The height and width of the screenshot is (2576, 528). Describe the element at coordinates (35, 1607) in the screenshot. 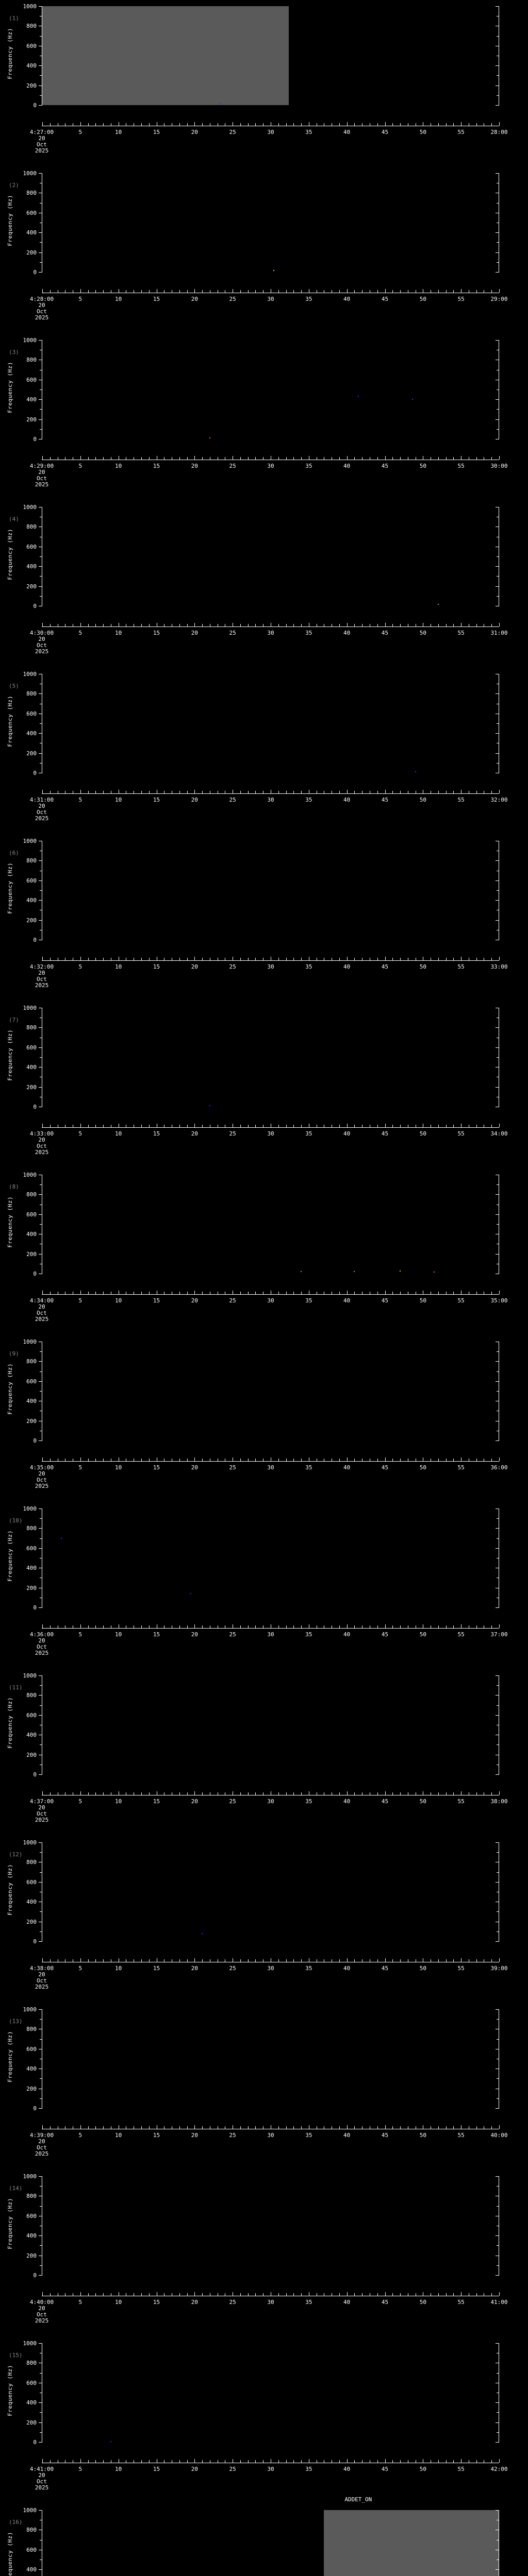

I see `y-axis-tick-label: 0` at that location.